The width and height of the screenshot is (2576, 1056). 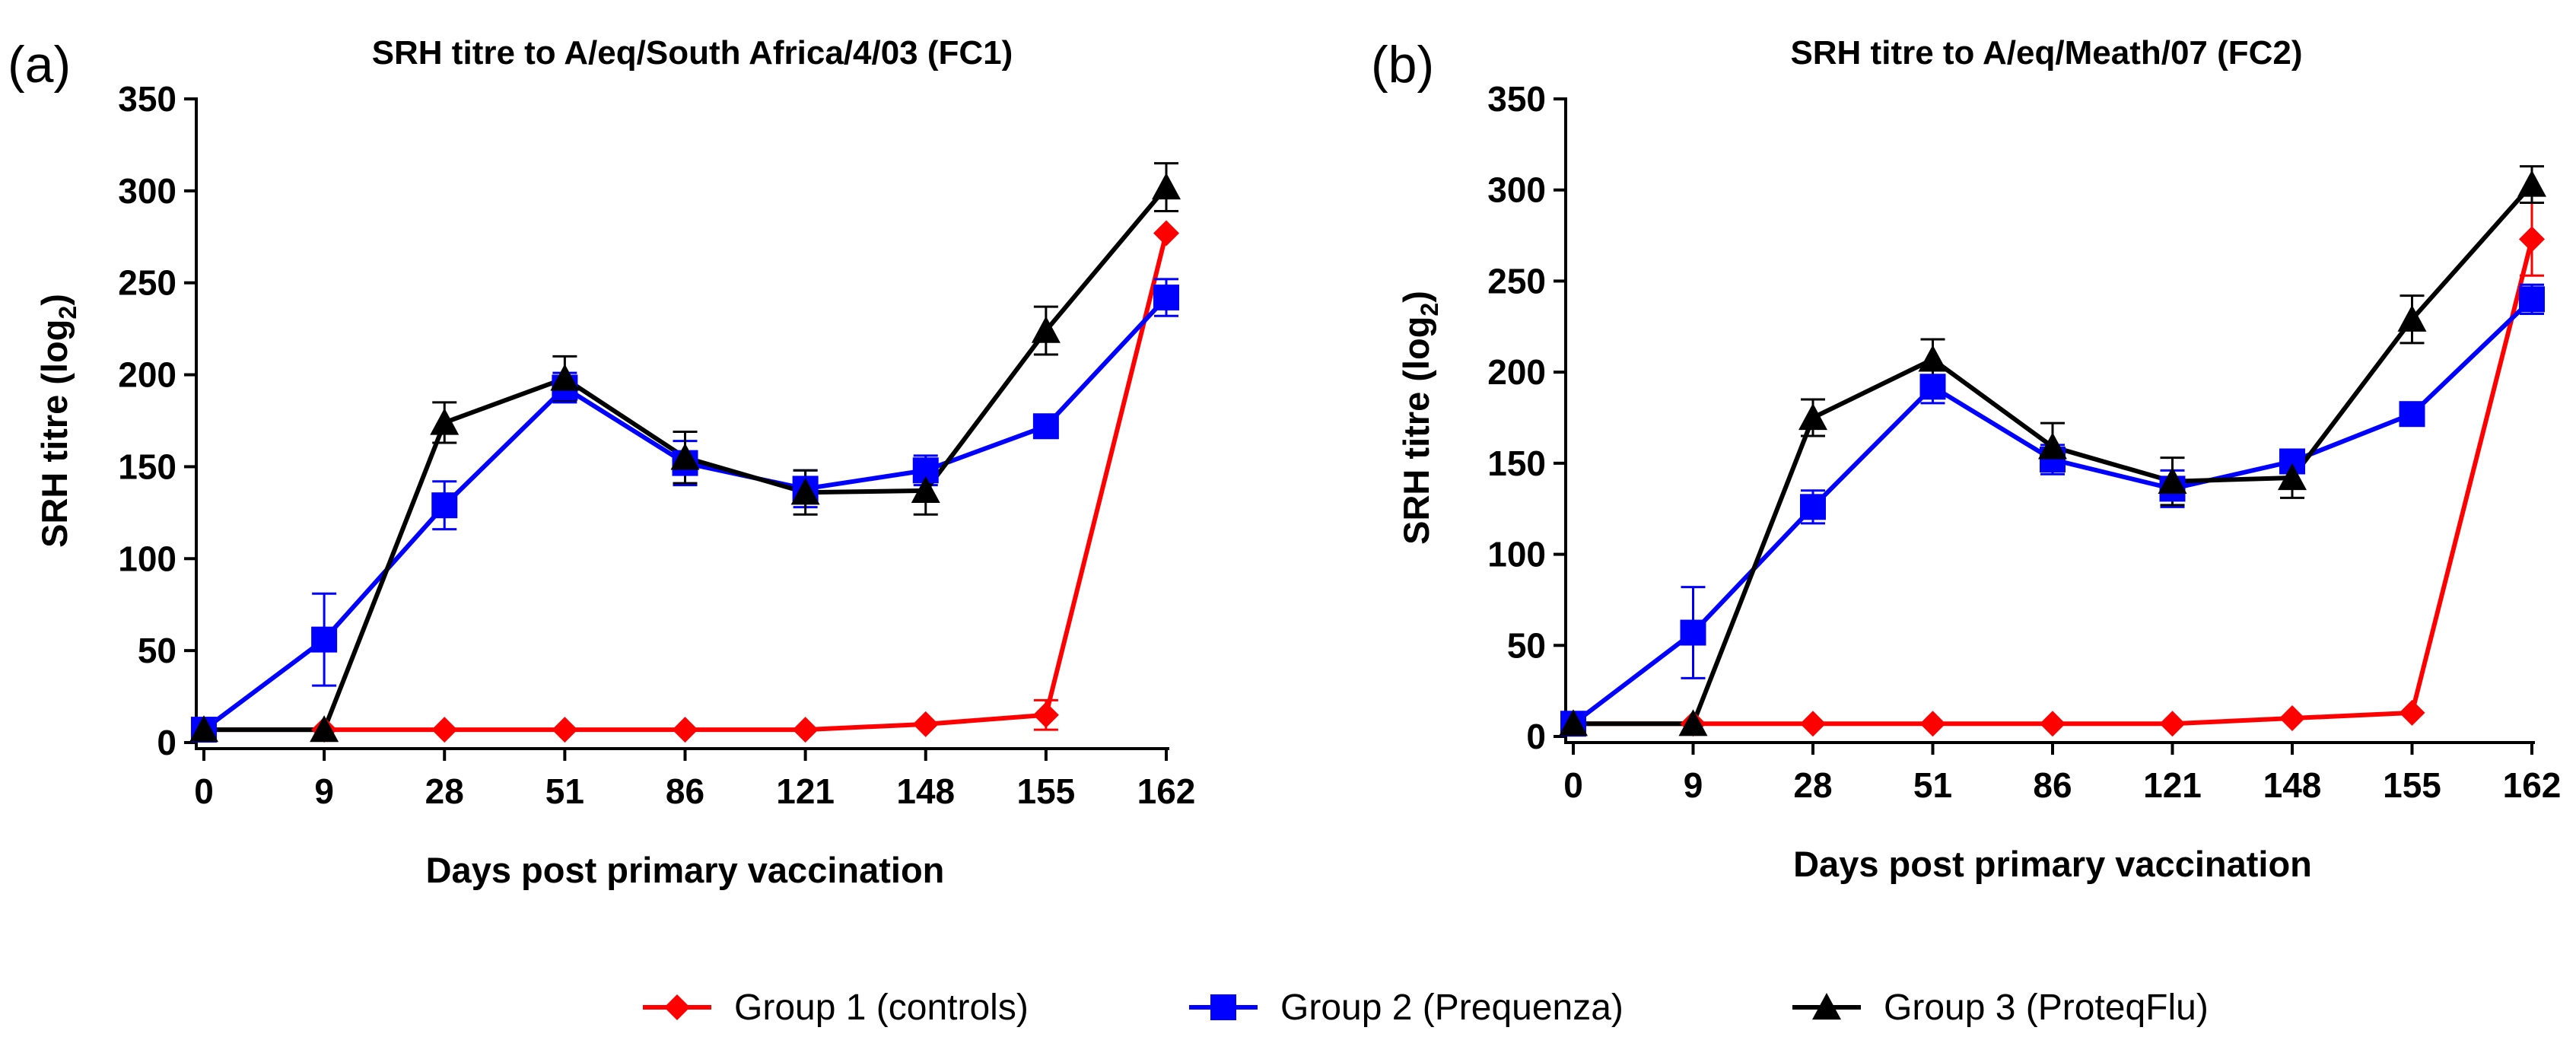 I want to click on legend-marker-square, so click(x=1223, y=1007).